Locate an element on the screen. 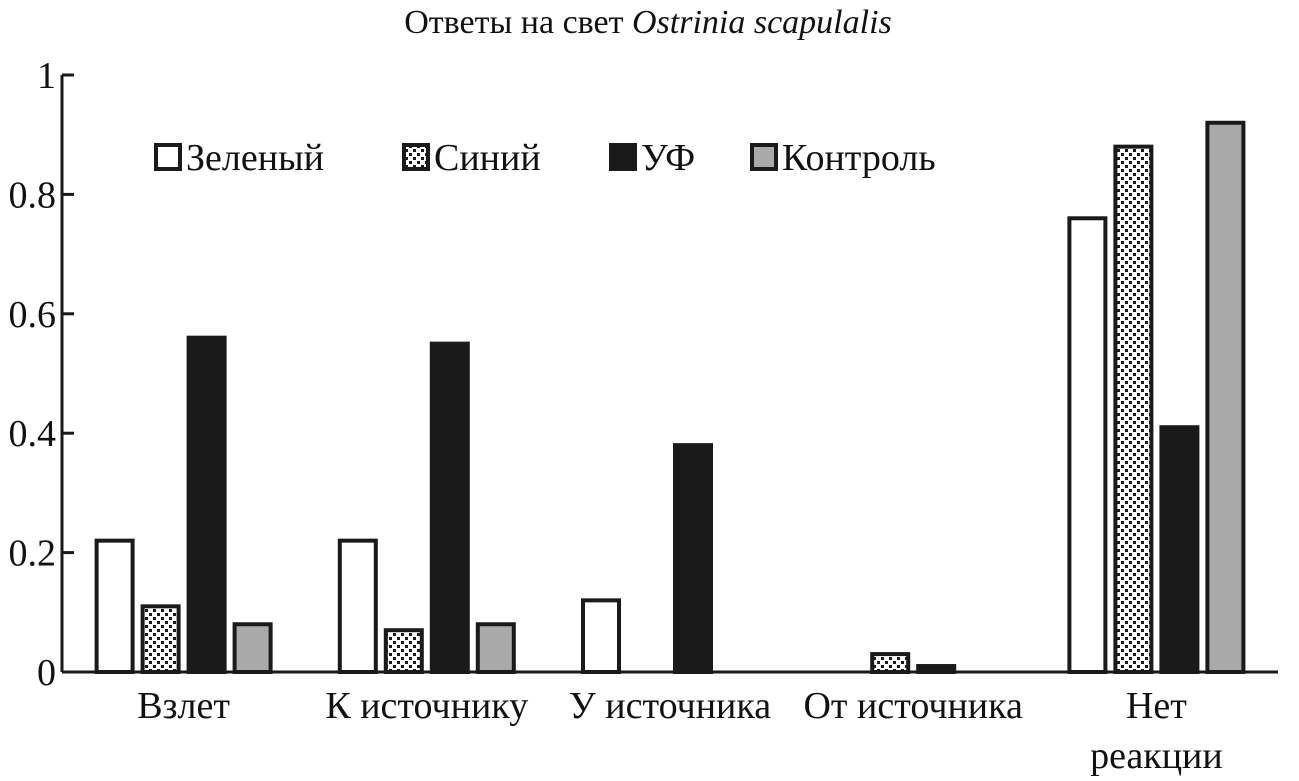 This screenshot has width=1299, height=781. chart-title-species: Ostrinia scapulalis is located at coordinates (762, 22).